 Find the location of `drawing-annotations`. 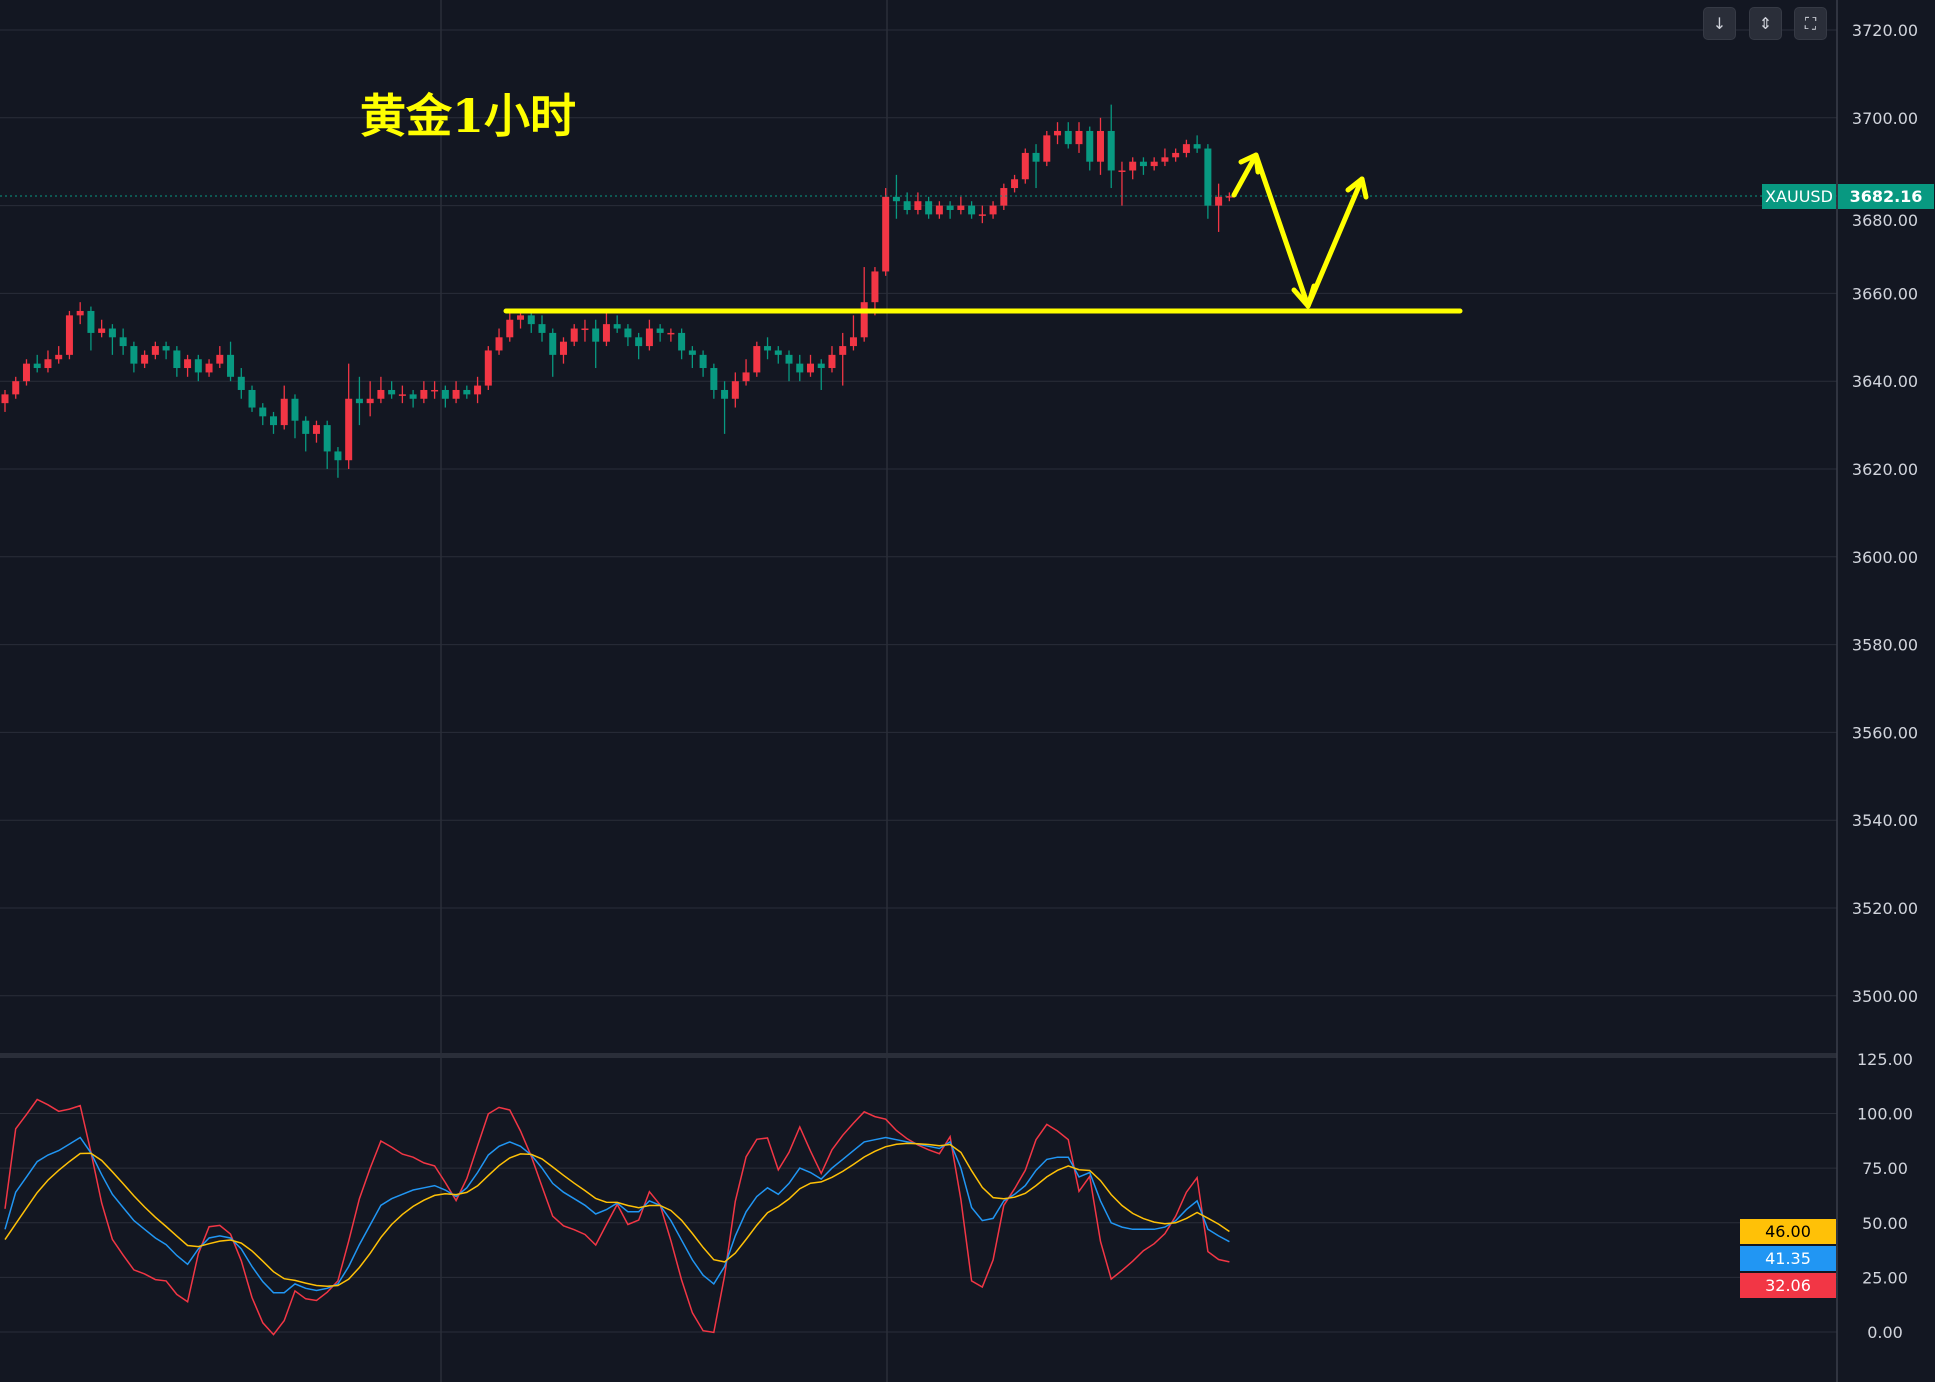

drawing-annotations is located at coordinates (983, 233).